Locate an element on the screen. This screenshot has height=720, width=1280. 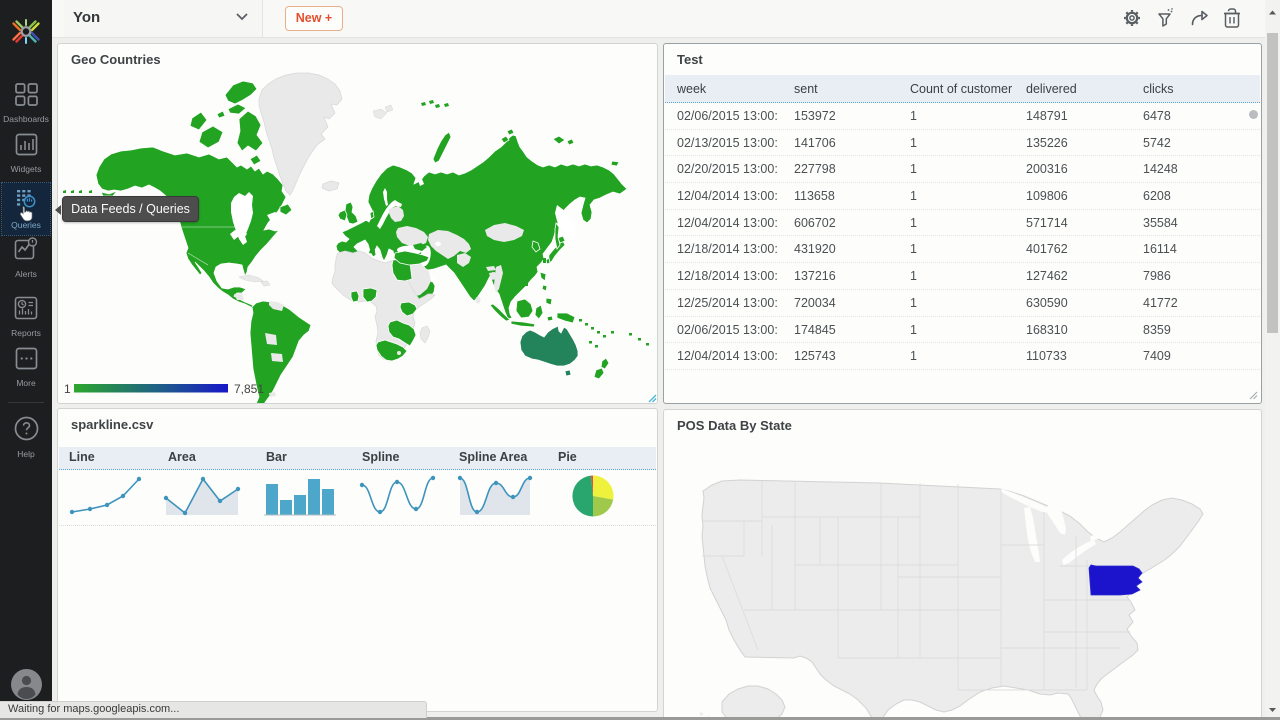
svg-text: 1 is located at coordinates (67, 389).